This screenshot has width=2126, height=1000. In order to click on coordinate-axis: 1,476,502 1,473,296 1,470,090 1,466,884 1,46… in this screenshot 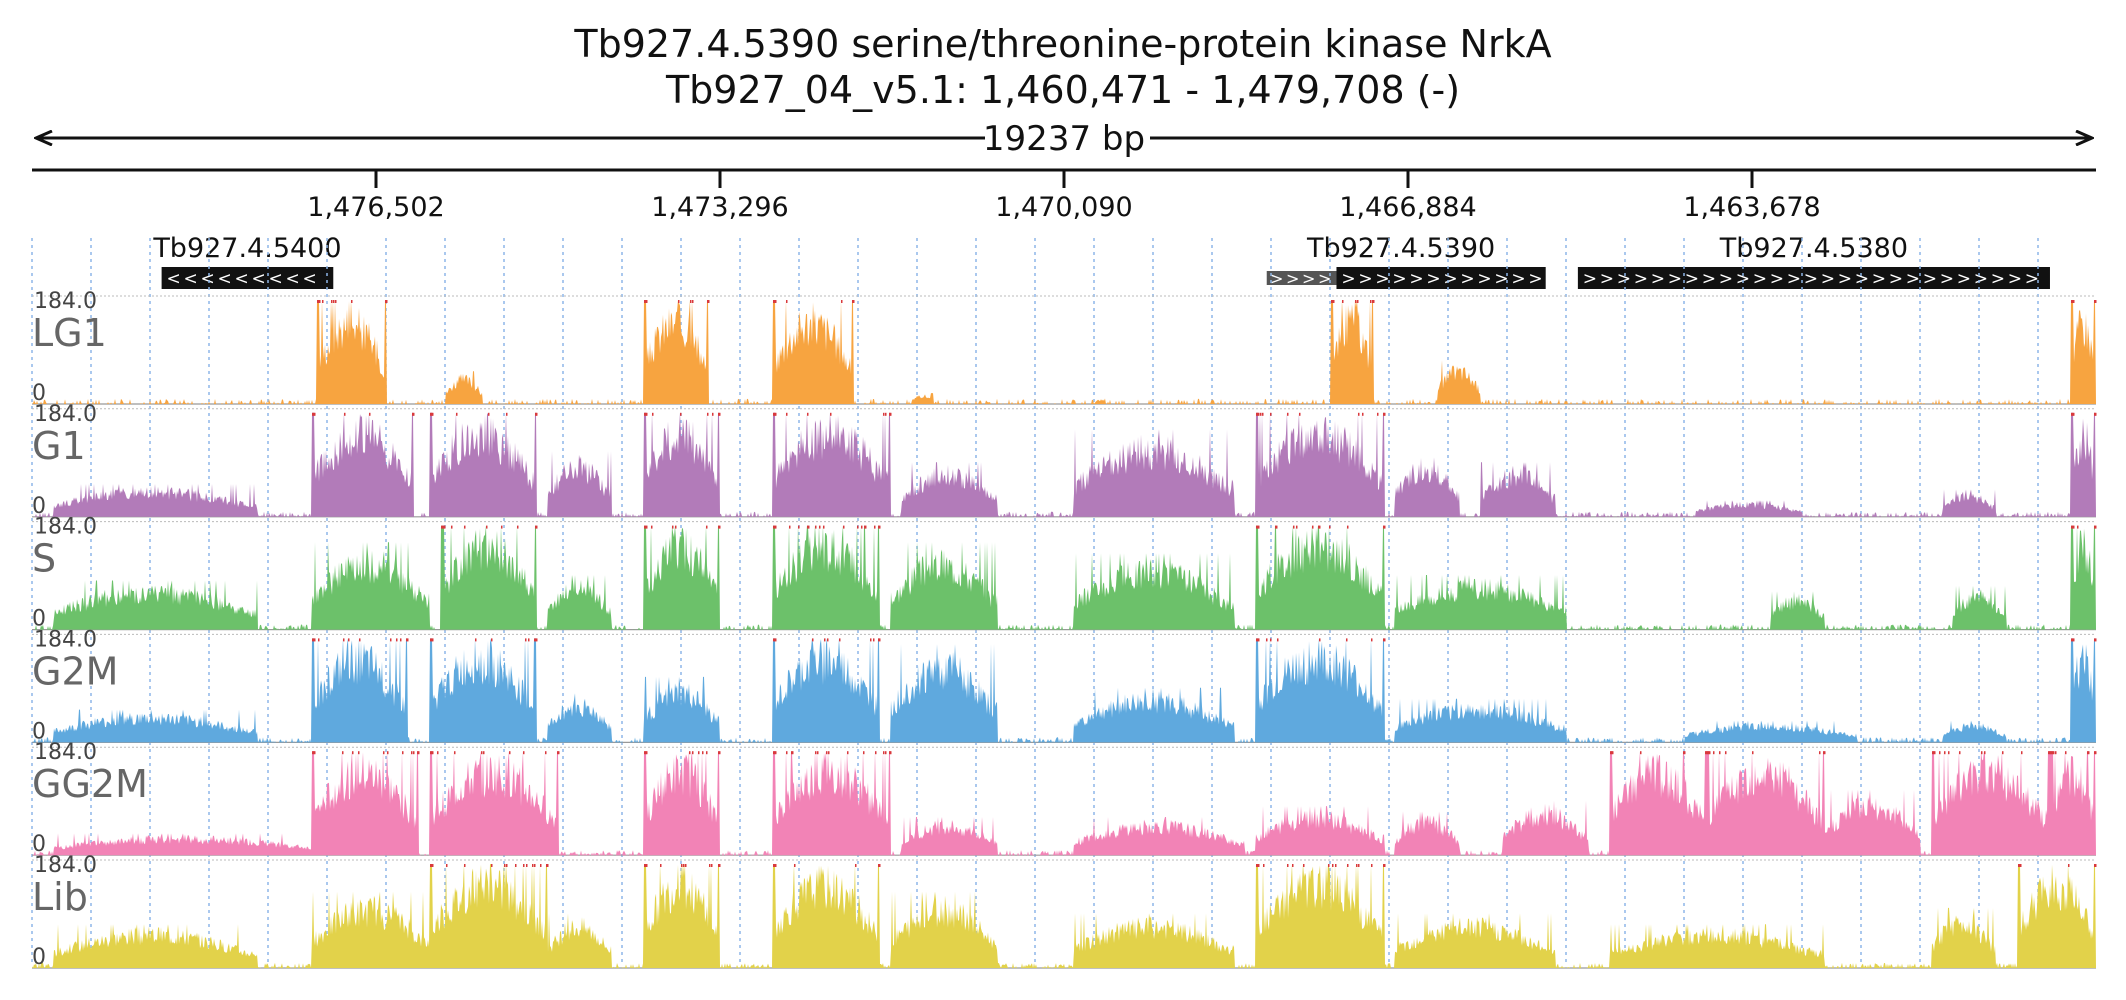, I will do `click(1064, 195)`.